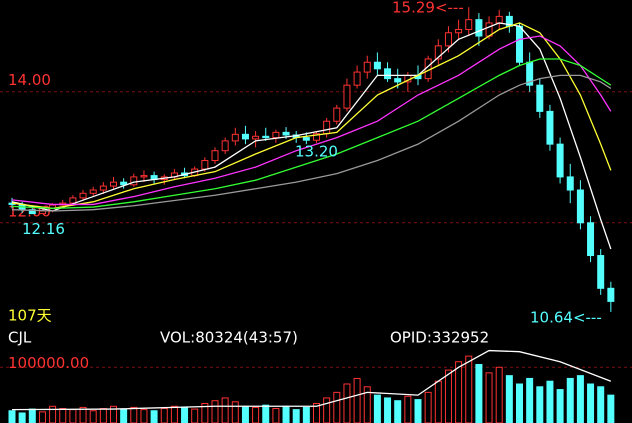  What do you see at coordinates (30, 316) in the screenshot?
I see `days-label: 107天` at bounding box center [30, 316].